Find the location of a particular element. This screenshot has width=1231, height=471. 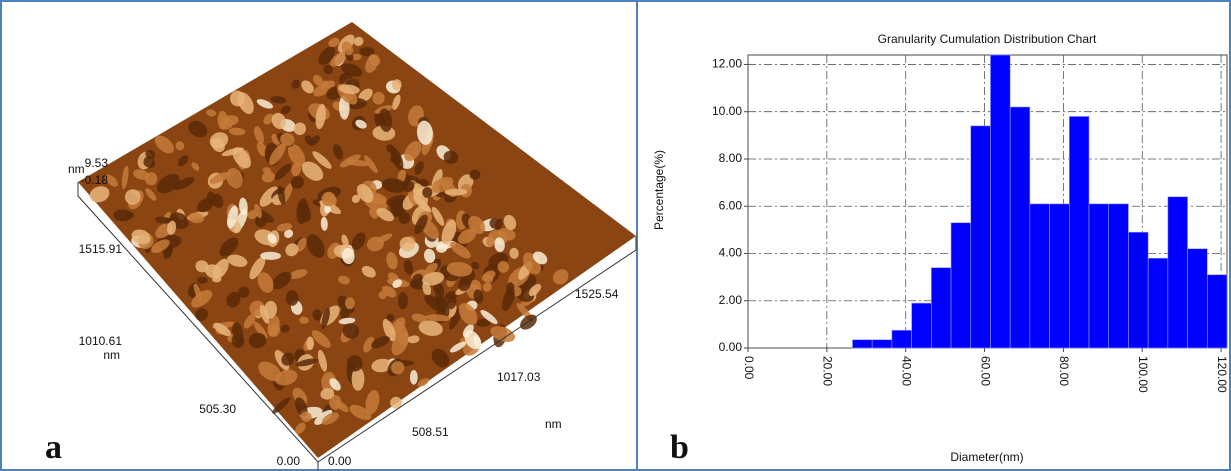

y-tick-label: 4.00 is located at coordinates (731, 253).